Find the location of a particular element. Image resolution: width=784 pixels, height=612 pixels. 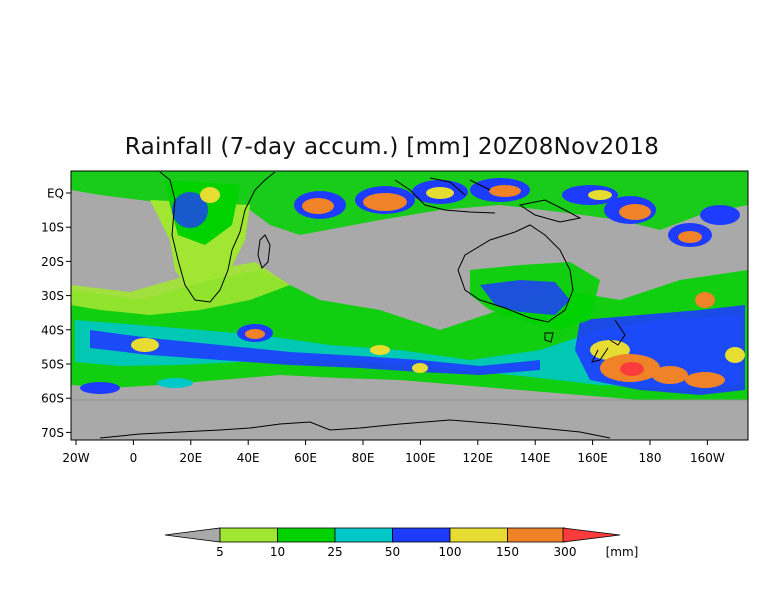

colorbar-boxes is located at coordinates (392, 535).